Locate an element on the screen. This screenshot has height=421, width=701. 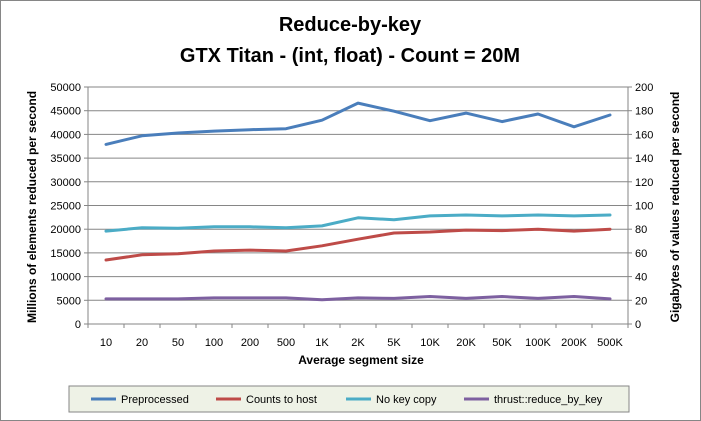
y2-tick-label: 140 is located at coordinates (644, 159).